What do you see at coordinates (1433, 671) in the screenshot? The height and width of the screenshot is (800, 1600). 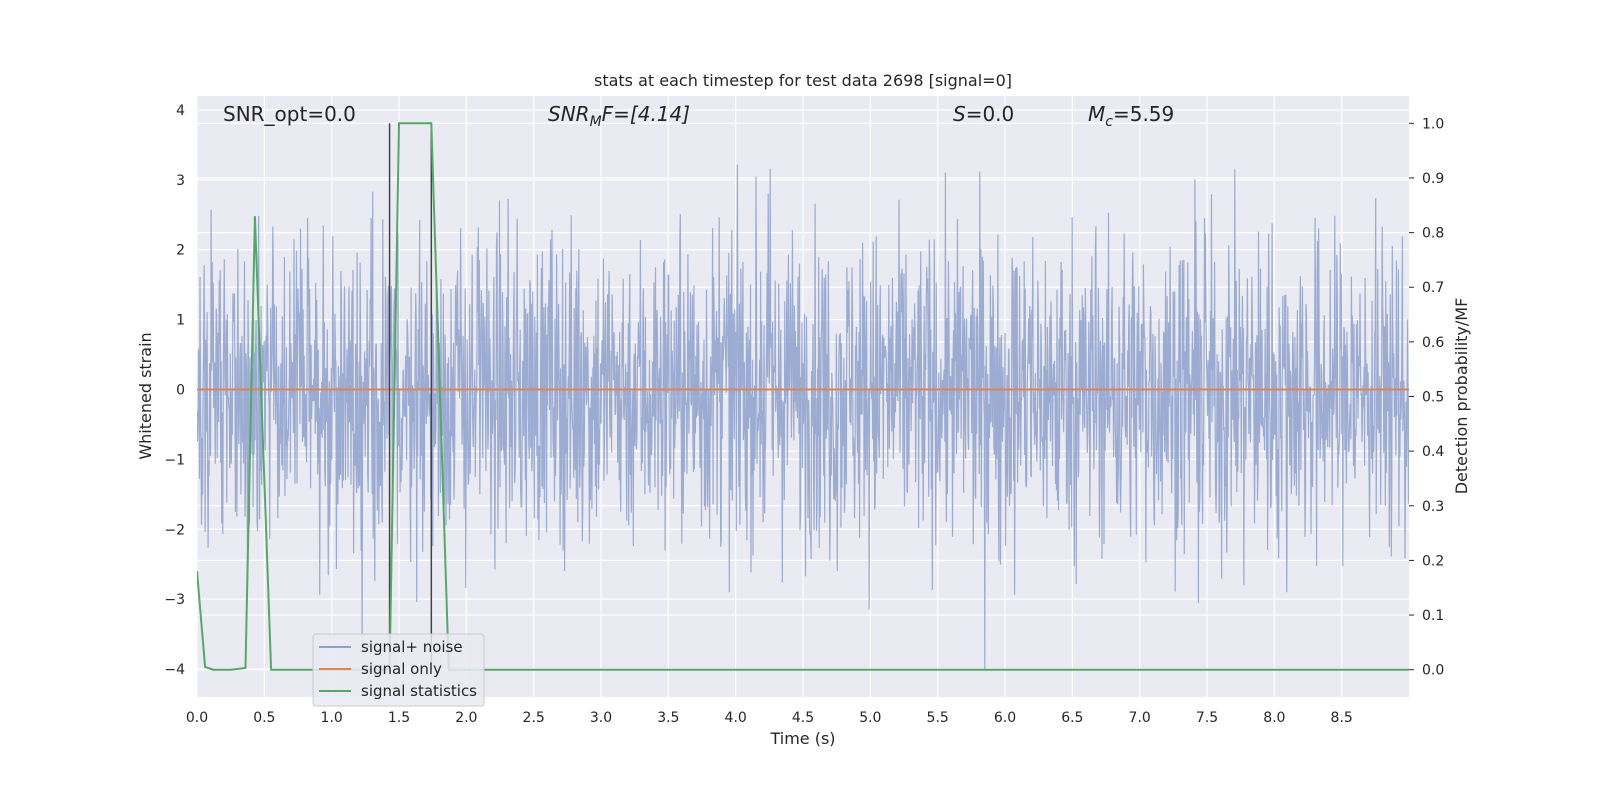 I see `y2-tick-label: 0.0` at bounding box center [1433, 671].